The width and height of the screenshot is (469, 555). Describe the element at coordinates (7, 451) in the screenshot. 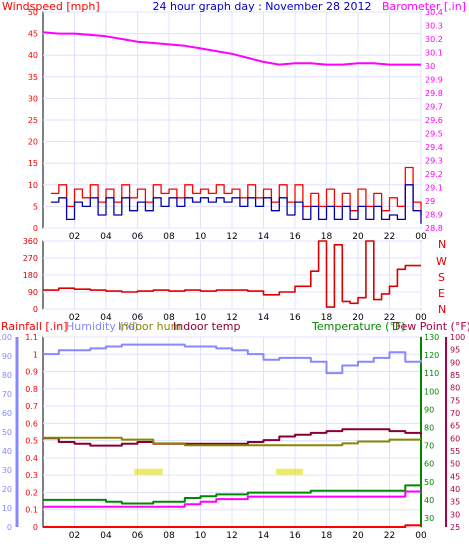

I see `hum-y-tick: 40` at that location.